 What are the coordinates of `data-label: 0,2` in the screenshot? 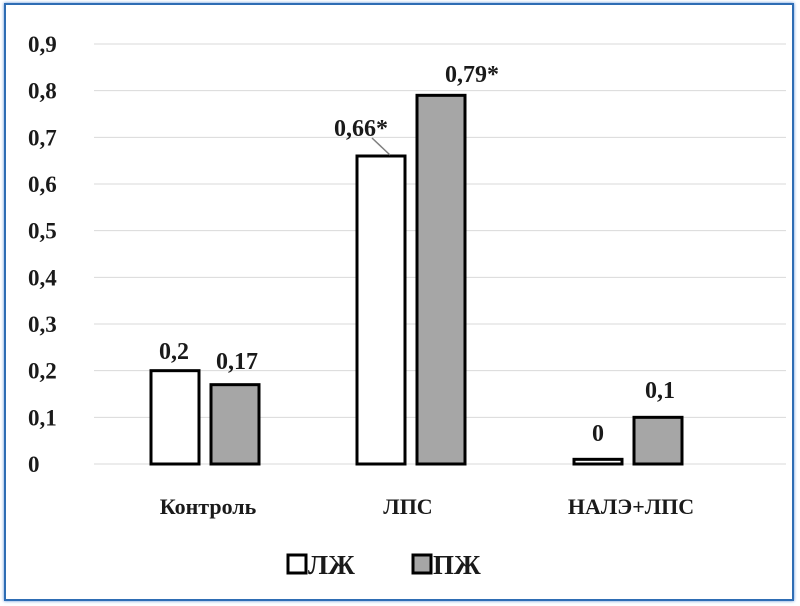 It's located at (174, 352).